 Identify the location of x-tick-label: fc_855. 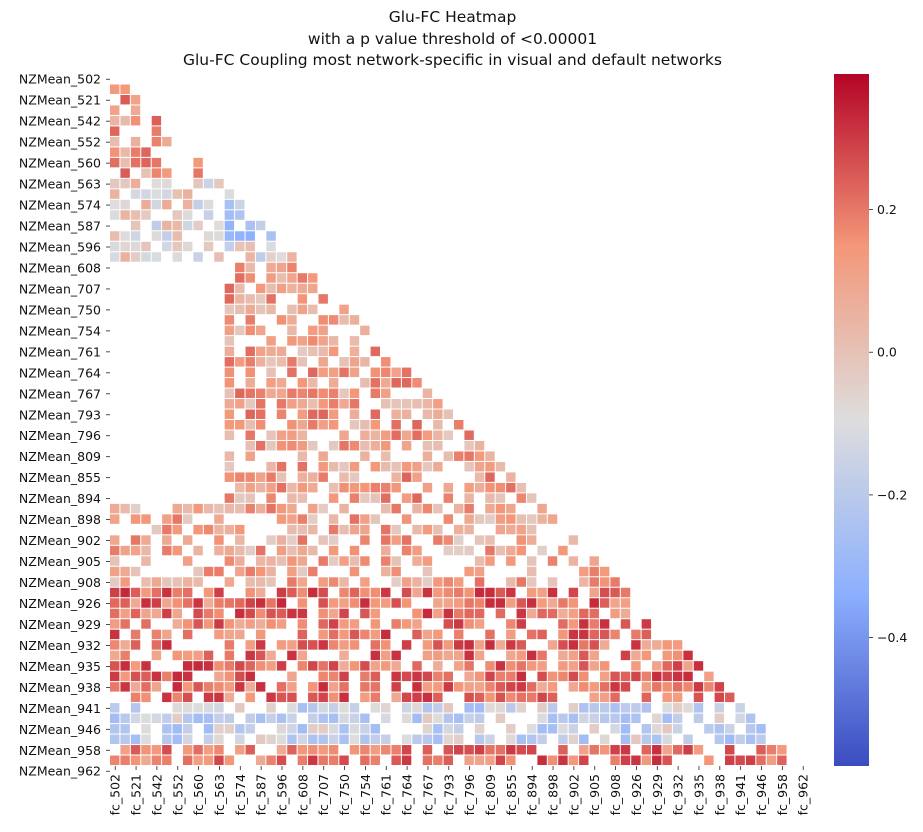
(511, 794).